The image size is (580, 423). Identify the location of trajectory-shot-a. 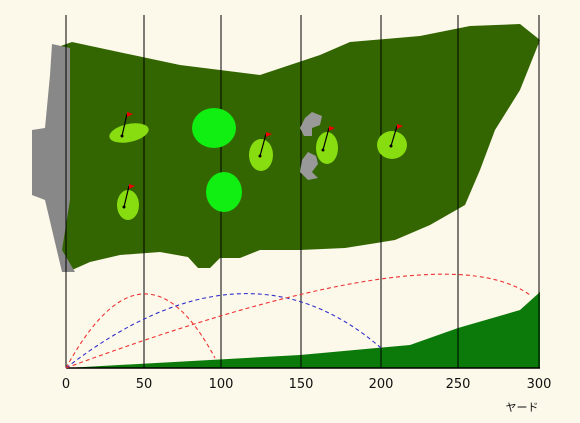
(140, 331).